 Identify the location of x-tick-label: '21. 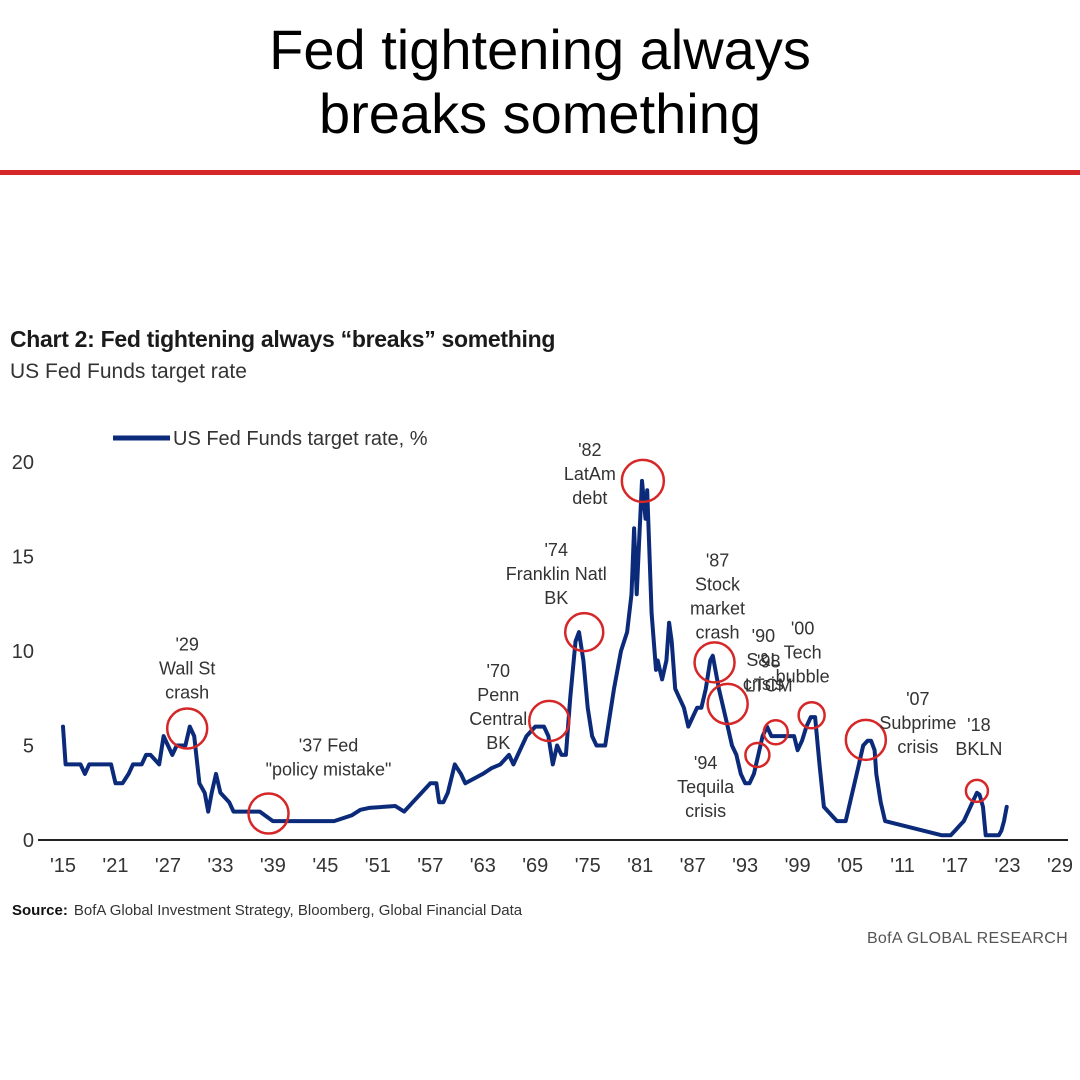
(115, 866).